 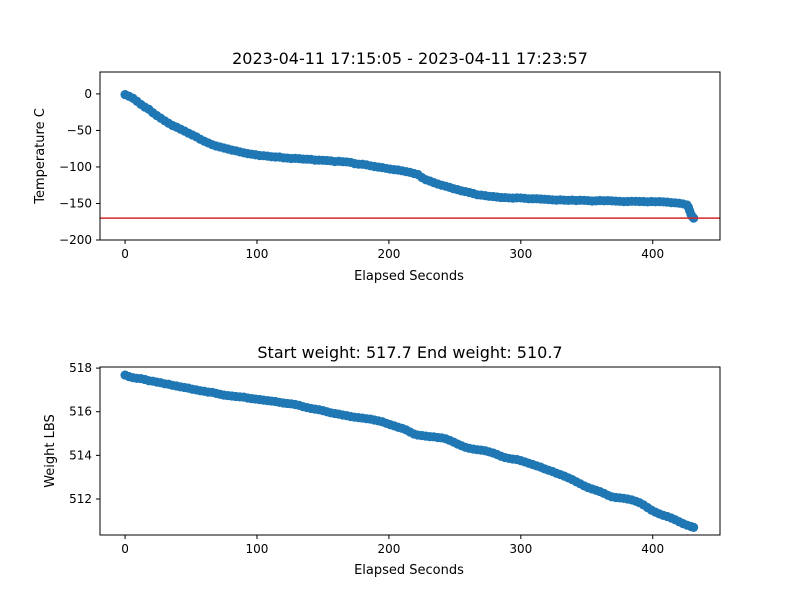 I want to click on weight-y-axis-label: Weight LBS, so click(x=50, y=451).